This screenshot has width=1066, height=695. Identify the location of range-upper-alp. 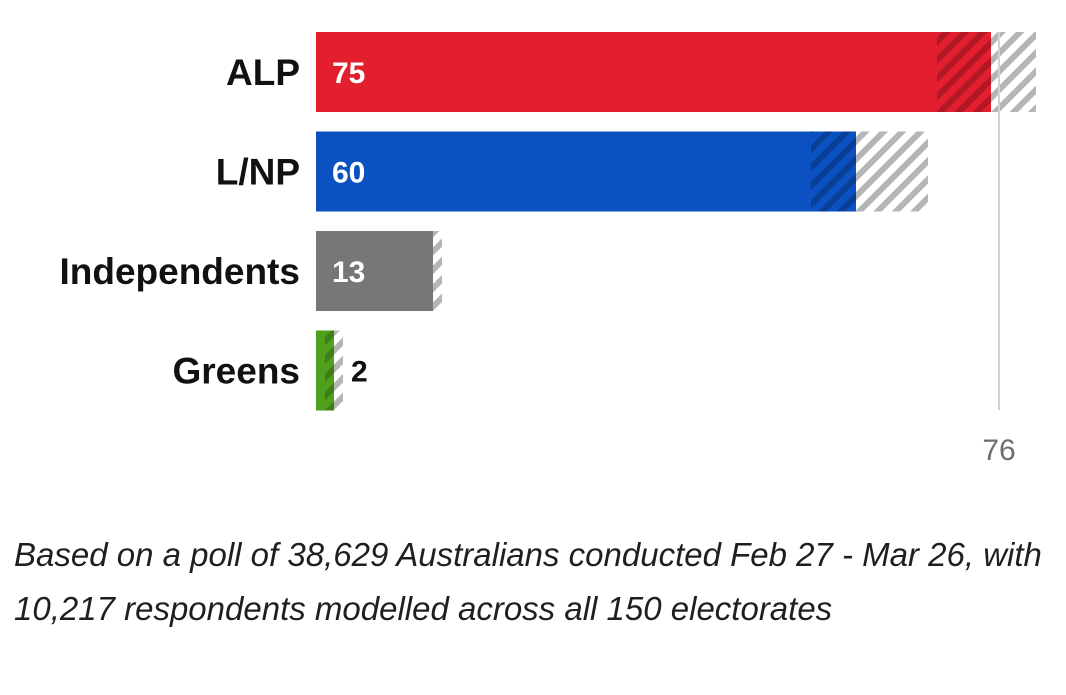
(1013, 72).